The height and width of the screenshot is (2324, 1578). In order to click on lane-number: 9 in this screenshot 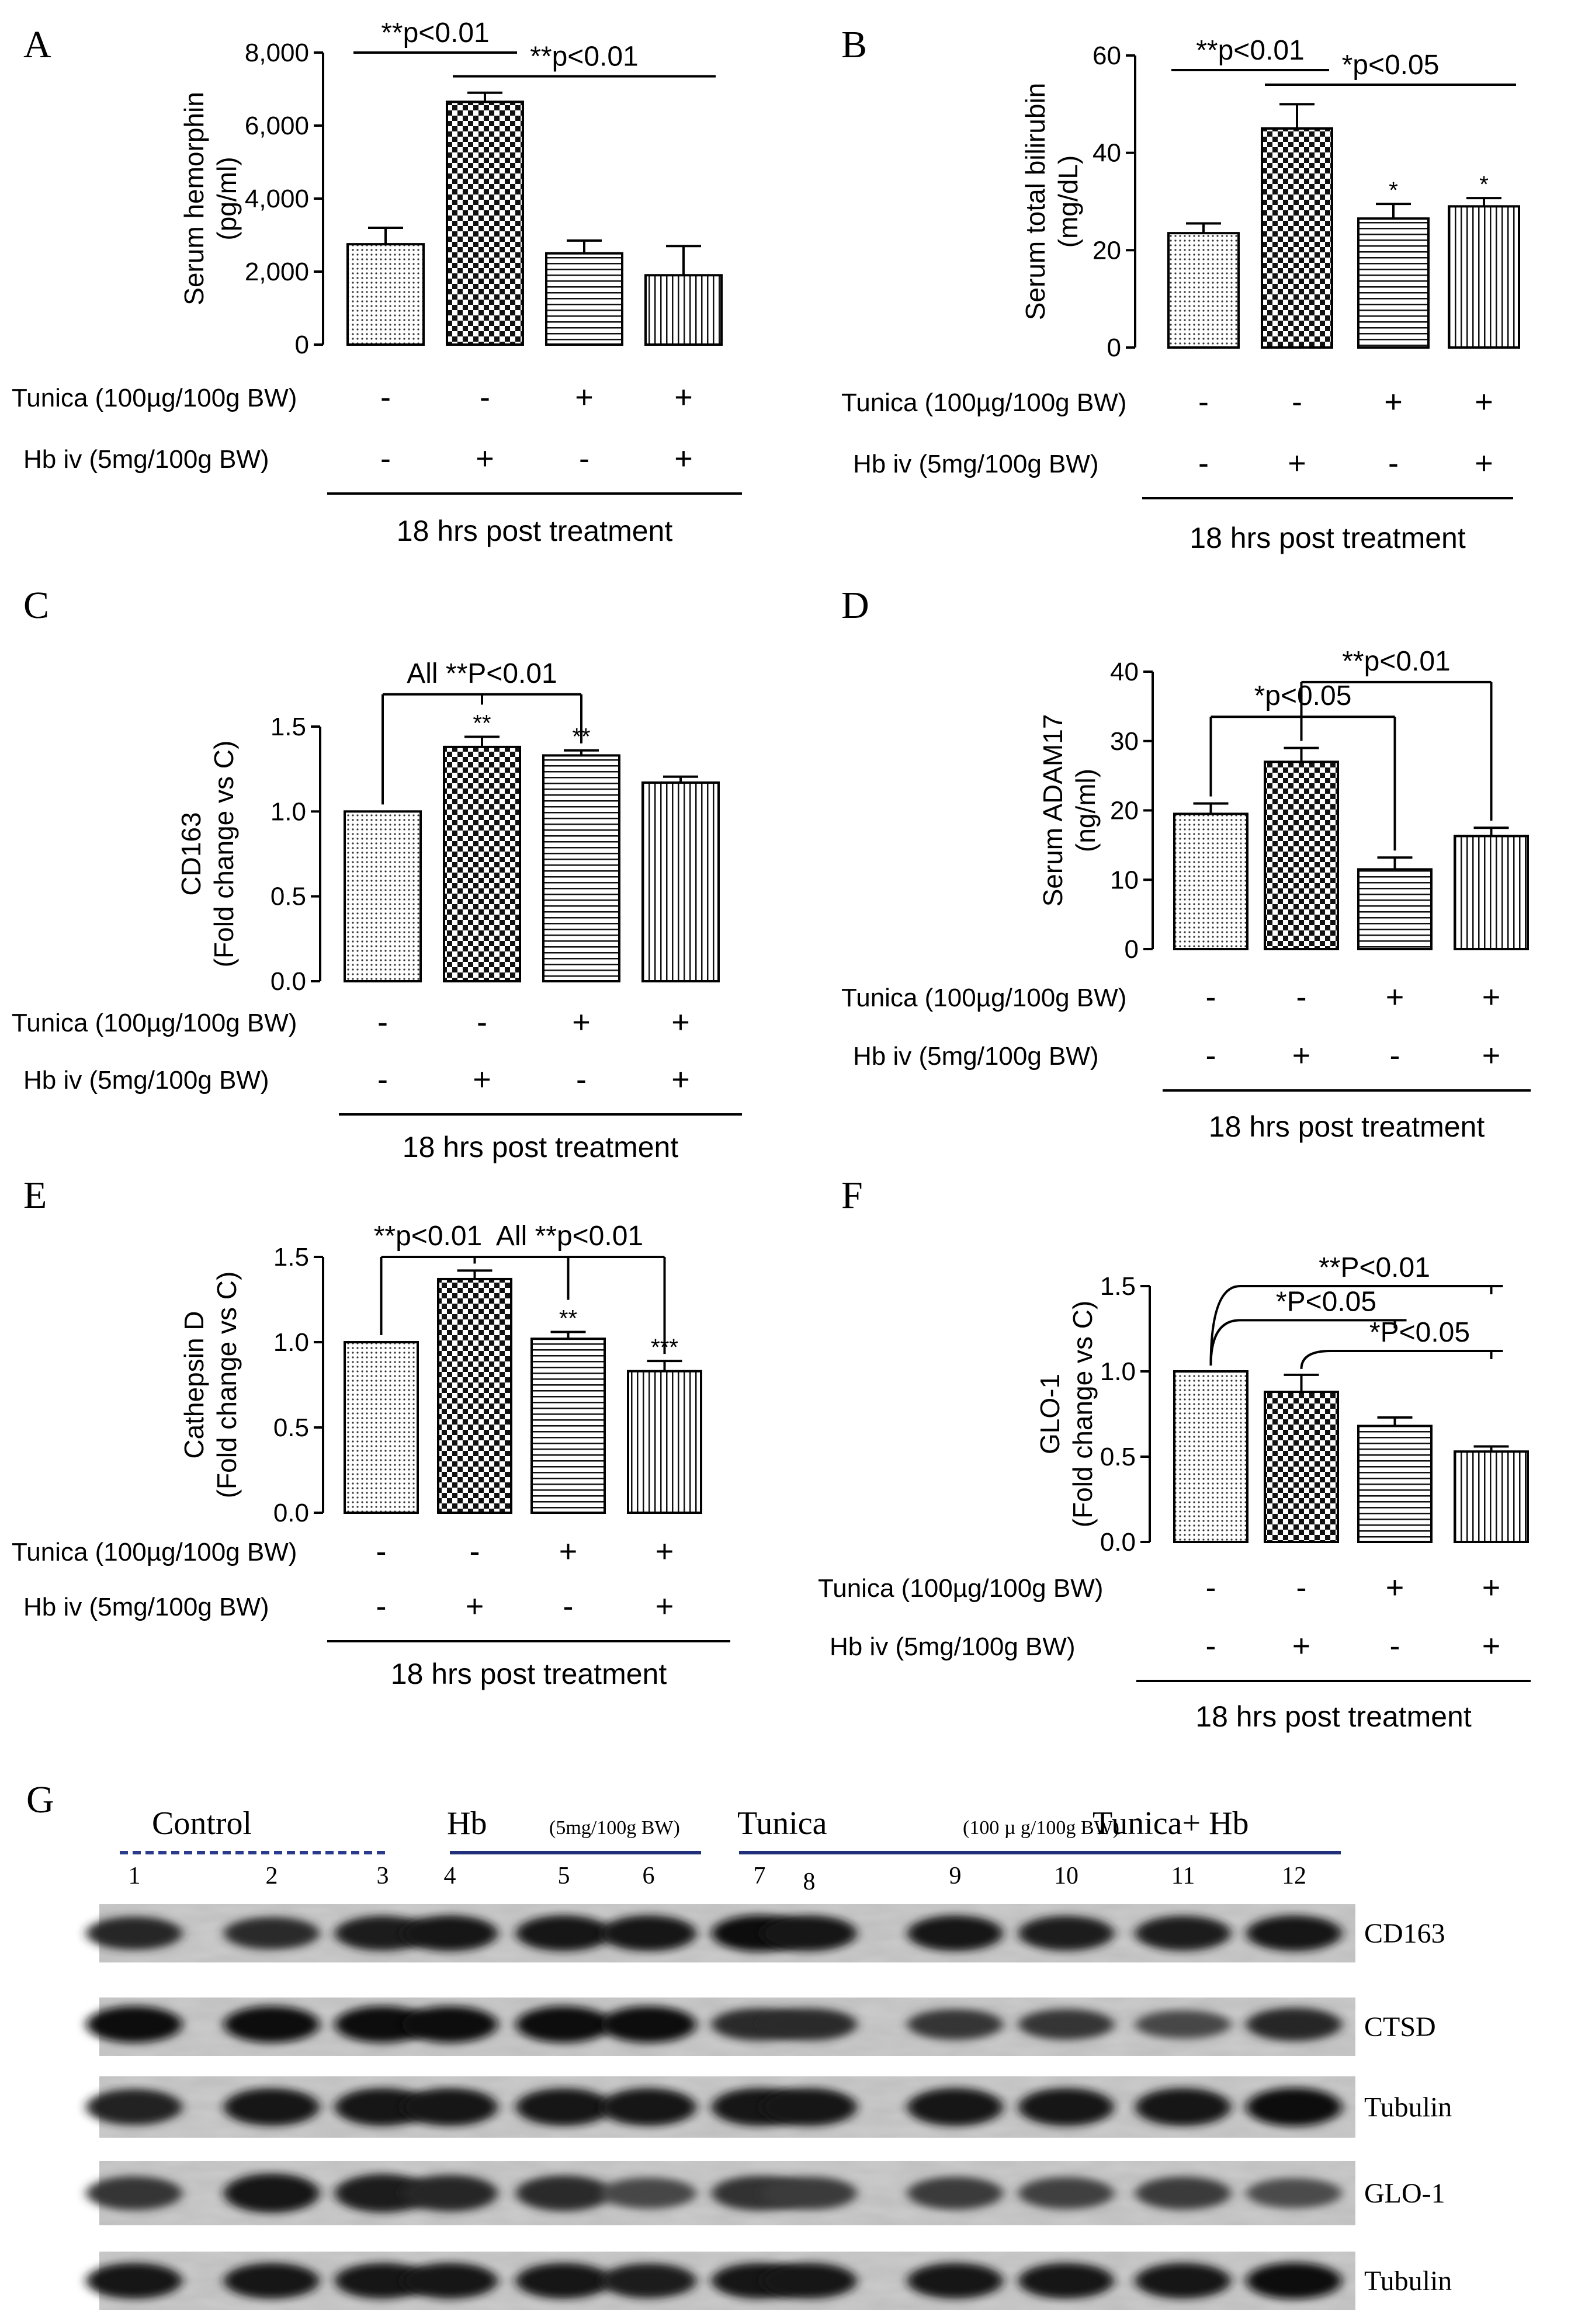, I will do `click(955, 1876)`.